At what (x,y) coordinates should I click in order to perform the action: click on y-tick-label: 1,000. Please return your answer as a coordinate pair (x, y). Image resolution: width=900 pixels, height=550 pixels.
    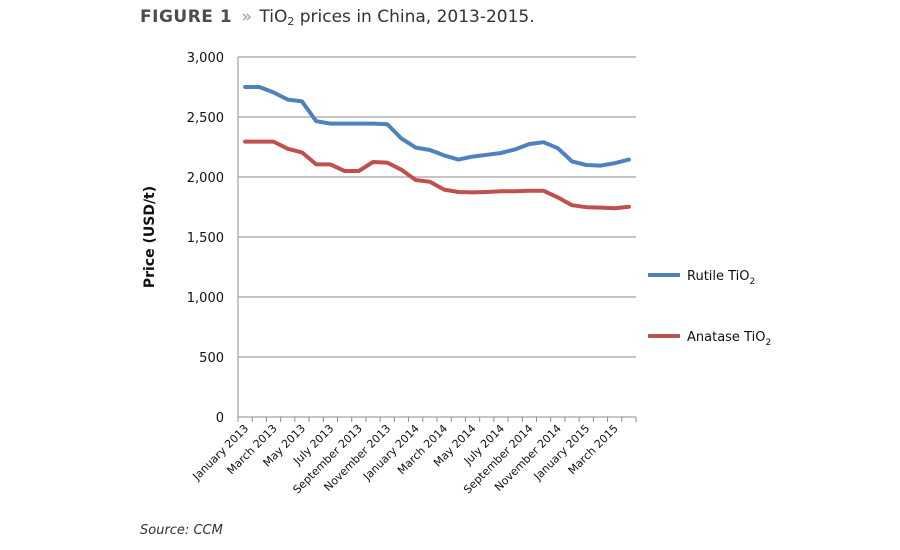
    Looking at the image, I should click on (205, 298).